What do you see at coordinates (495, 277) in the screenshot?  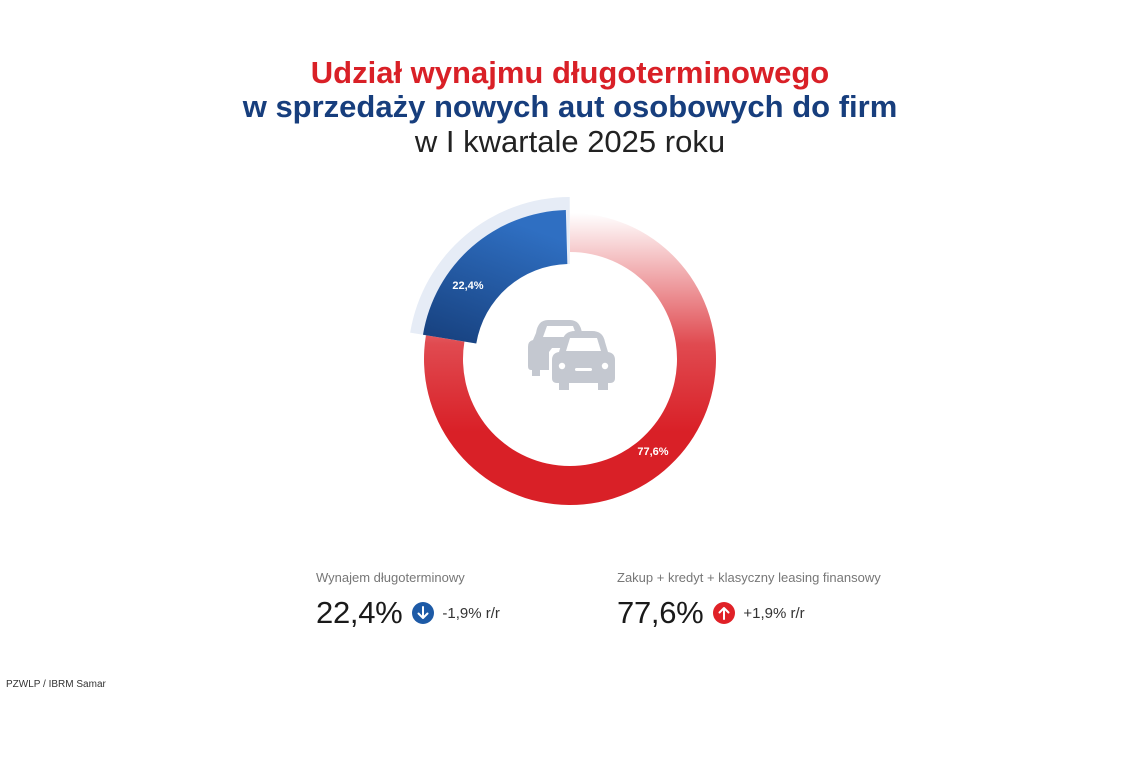 I see `slice-long-term-rental` at bounding box center [495, 277].